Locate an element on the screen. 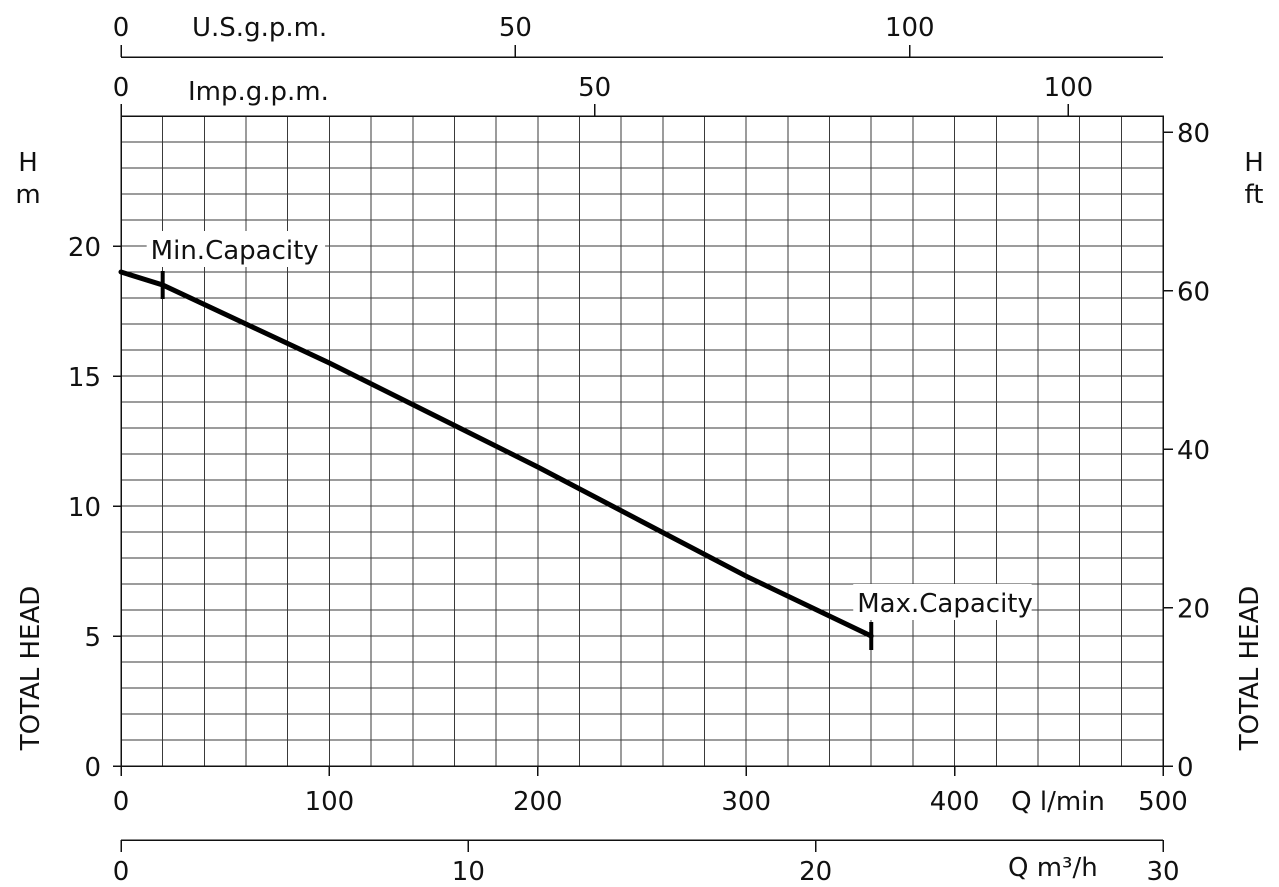 This screenshot has height=887, width=1279. y-tick-label: 20 is located at coordinates (84, 248).